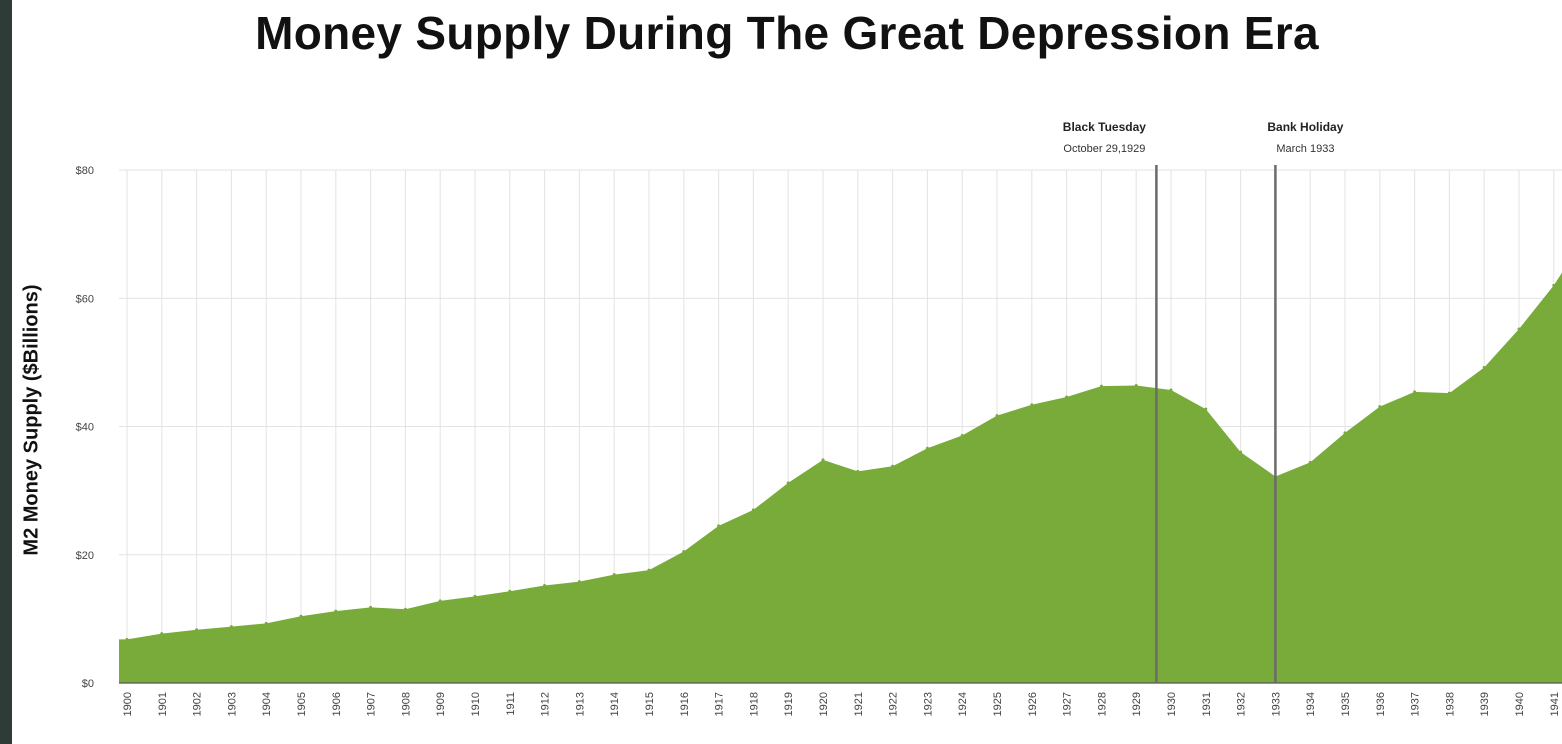  What do you see at coordinates (1276, 704) in the screenshot?
I see `x-tick-label: 1933` at bounding box center [1276, 704].